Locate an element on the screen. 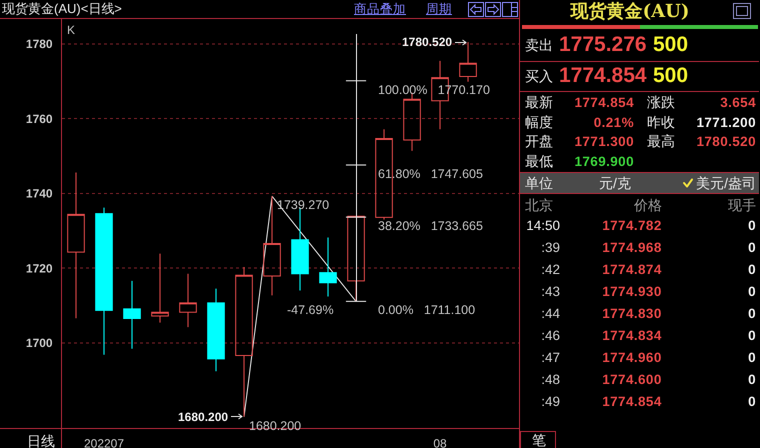  text: 最新 is located at coordinates (539, 102).